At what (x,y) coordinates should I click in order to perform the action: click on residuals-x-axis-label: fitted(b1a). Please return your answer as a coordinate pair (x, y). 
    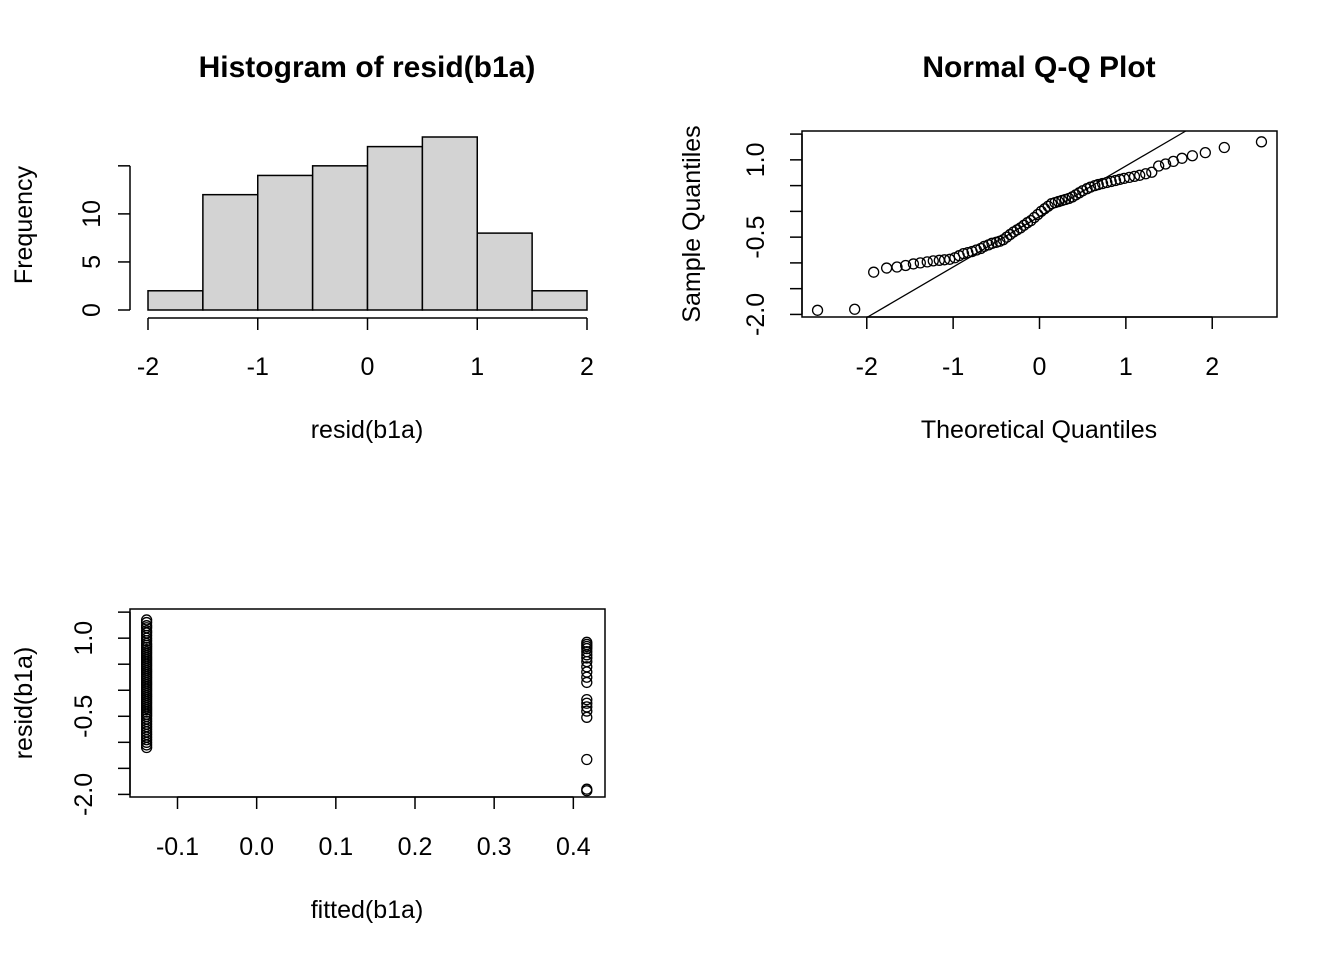
    Looking at the image, I should click on (367, 910).